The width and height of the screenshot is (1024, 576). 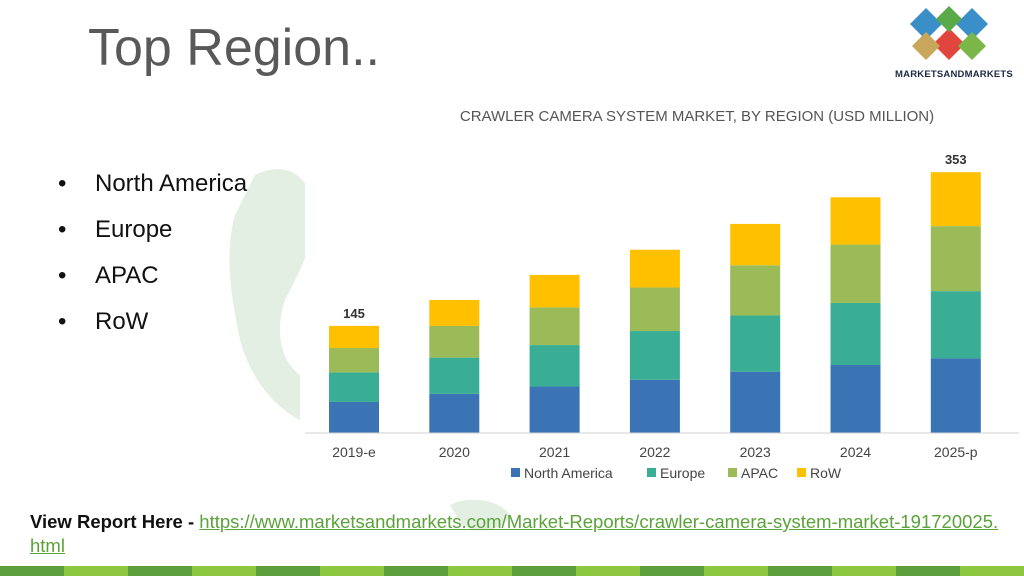 What do you see at coordinates (826, 473) in the screenshot?
I see `legend-label: RoW` at bounding box center [826, 473].